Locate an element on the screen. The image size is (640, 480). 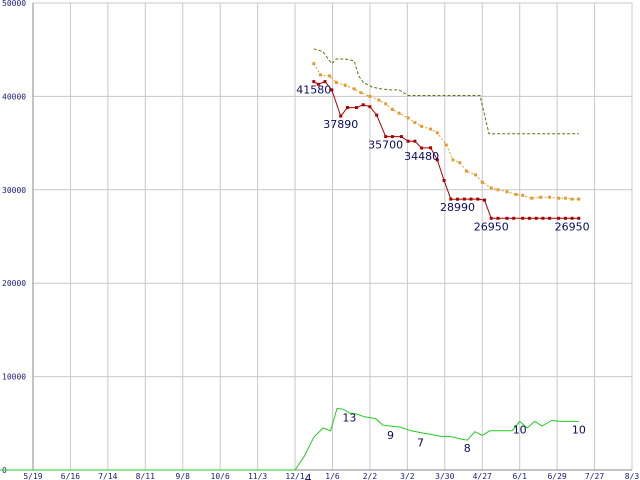
data-label: 41580 is located at coordinates (313, 90).